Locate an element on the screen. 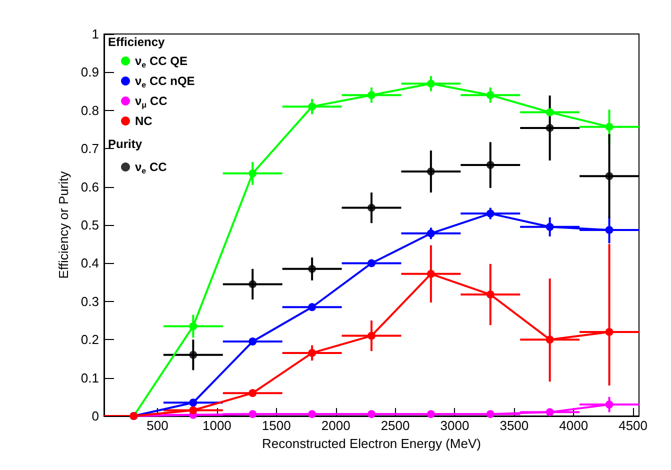 The height and width of the screenshot is (470, 671). legend-label: NC is located at coordinates (144, 121).